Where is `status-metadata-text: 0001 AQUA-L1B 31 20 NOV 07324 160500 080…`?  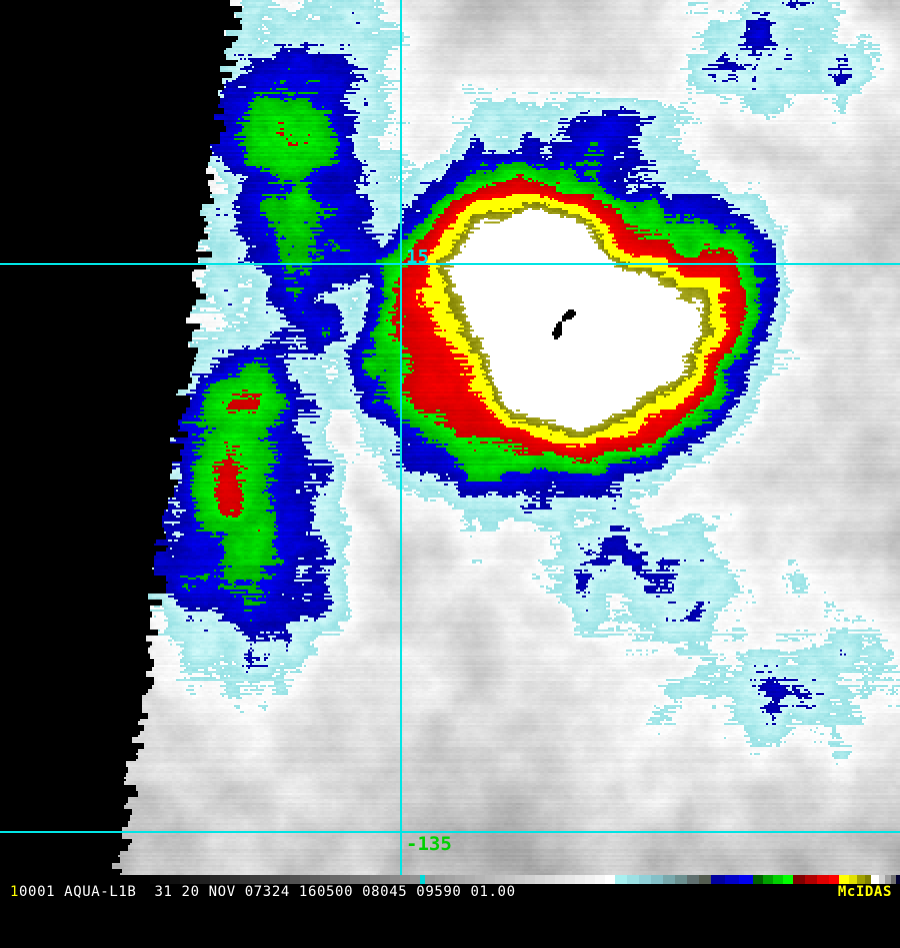 status-metadata-text: 0001 AQUA-L1B 31 20 NOV 07324 160500 080… is located at coordinates (267, 892).